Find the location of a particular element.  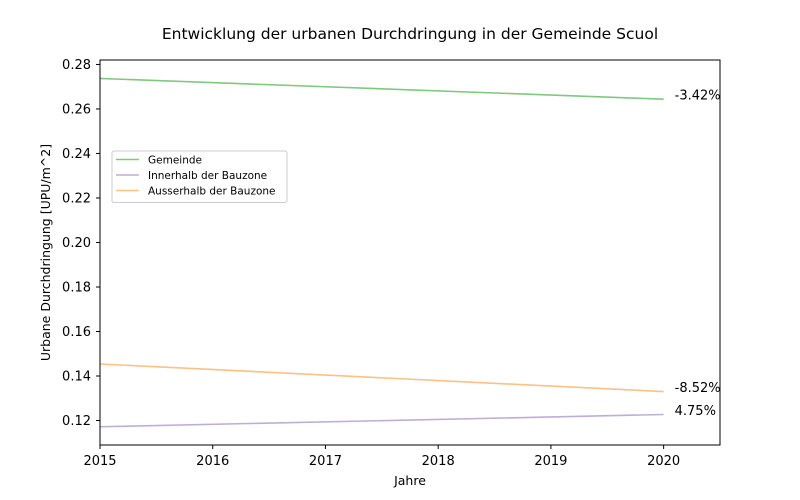

y-axis-label: Urbane Durchdringung [UPU/m^2] is located at coordinates (45, 252).